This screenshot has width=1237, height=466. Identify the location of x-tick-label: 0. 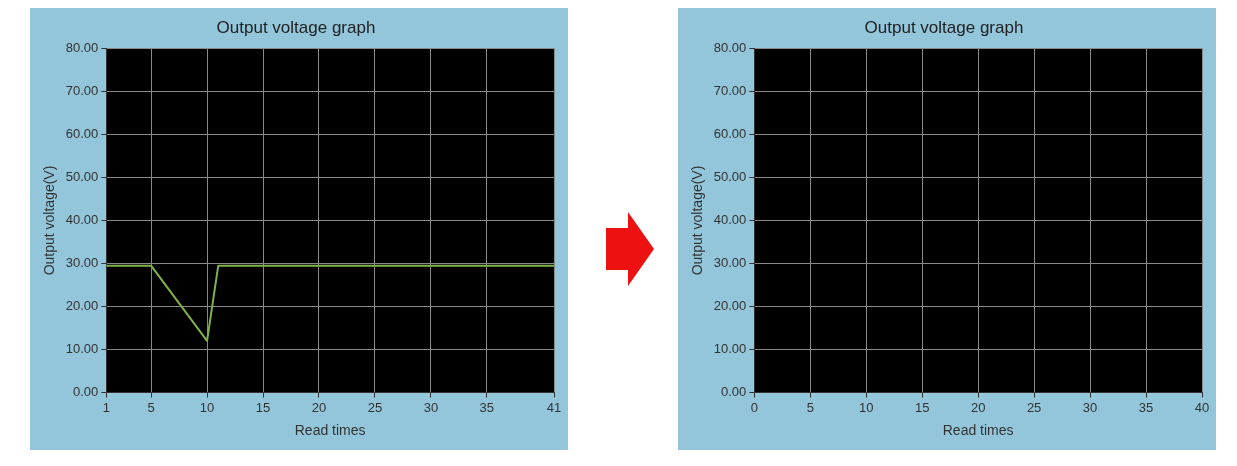
(754, 407).